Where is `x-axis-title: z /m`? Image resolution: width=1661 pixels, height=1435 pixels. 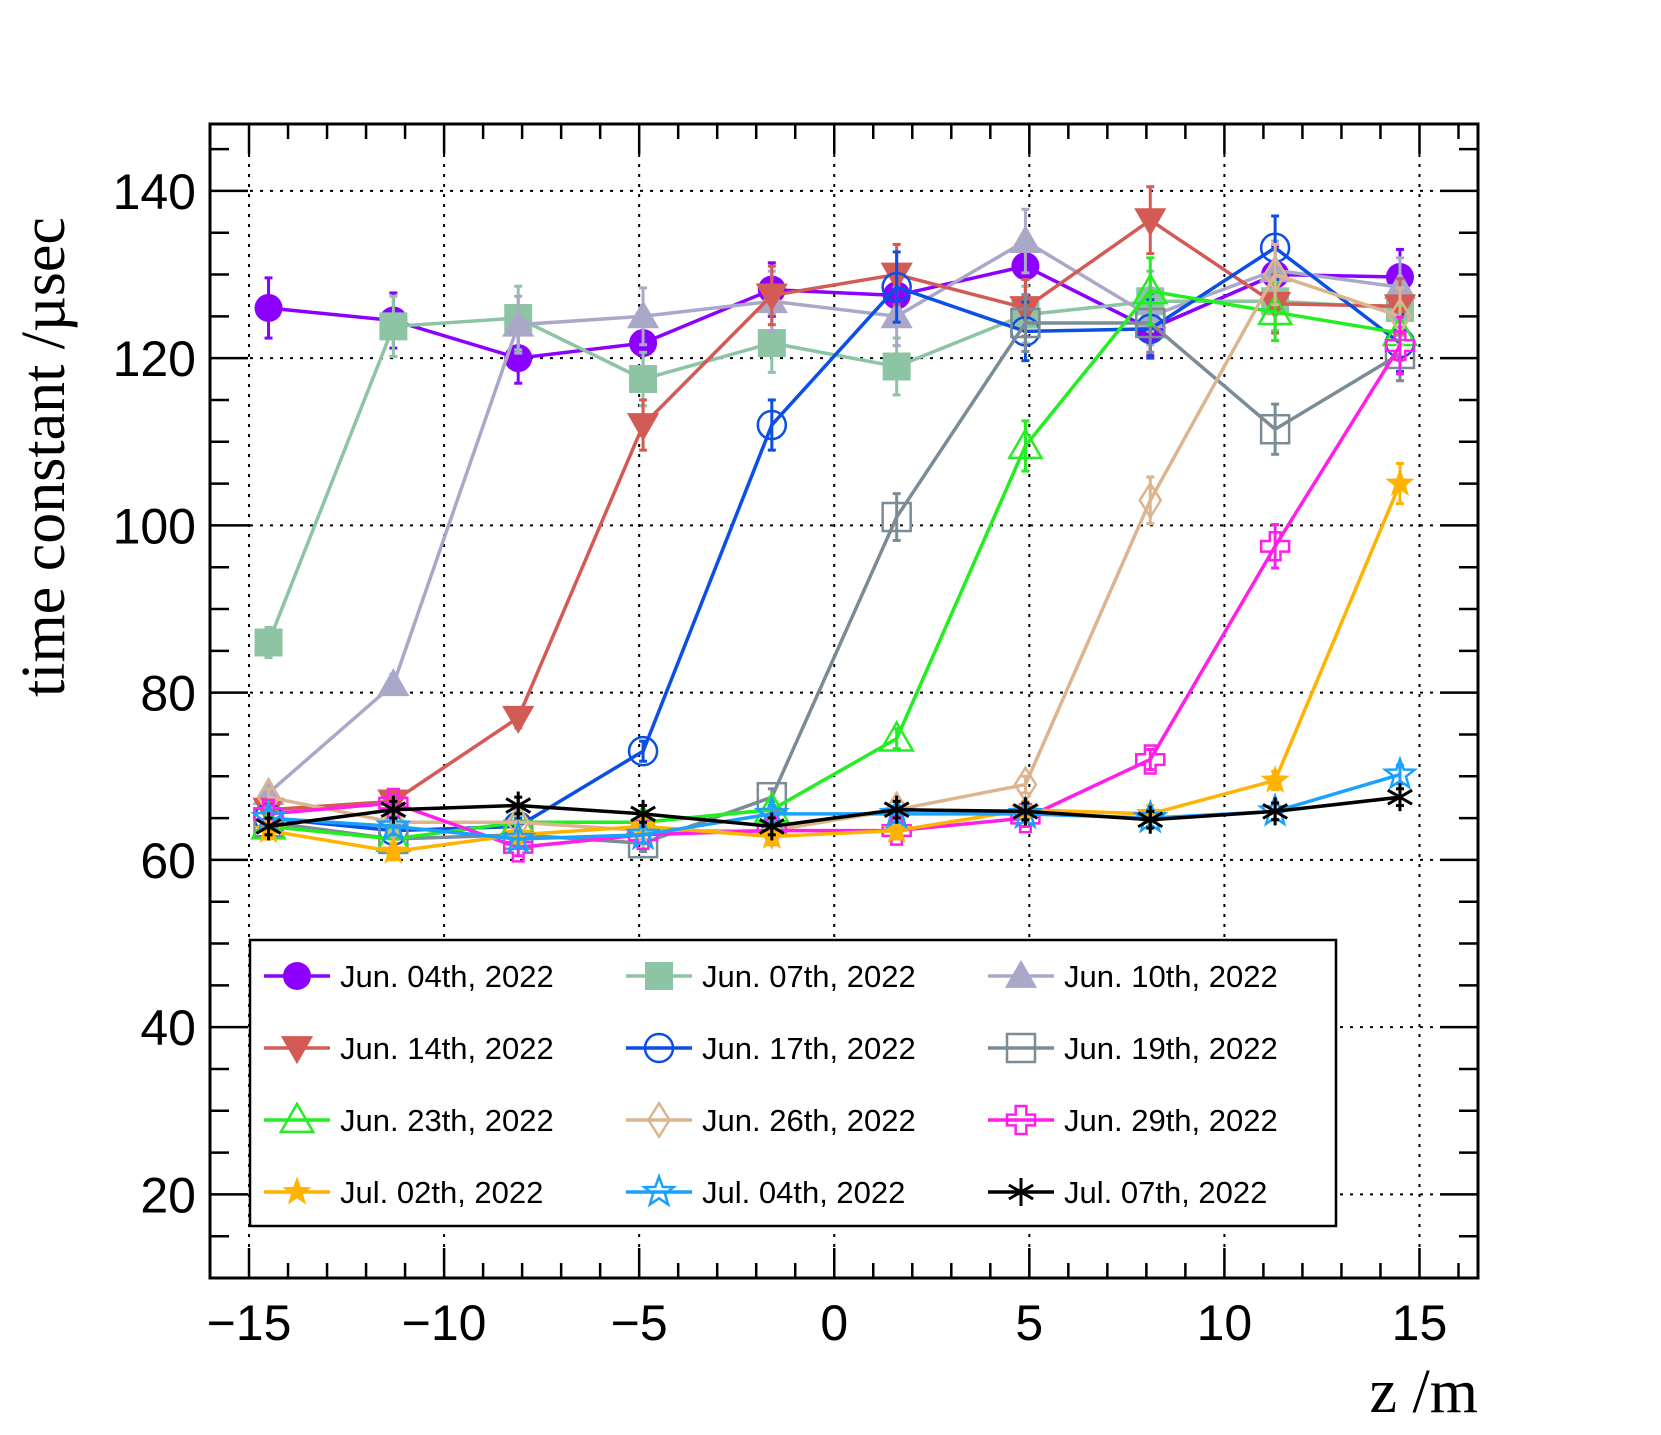 x-axis-title: z /m is located at coordinates (1424, 1392).